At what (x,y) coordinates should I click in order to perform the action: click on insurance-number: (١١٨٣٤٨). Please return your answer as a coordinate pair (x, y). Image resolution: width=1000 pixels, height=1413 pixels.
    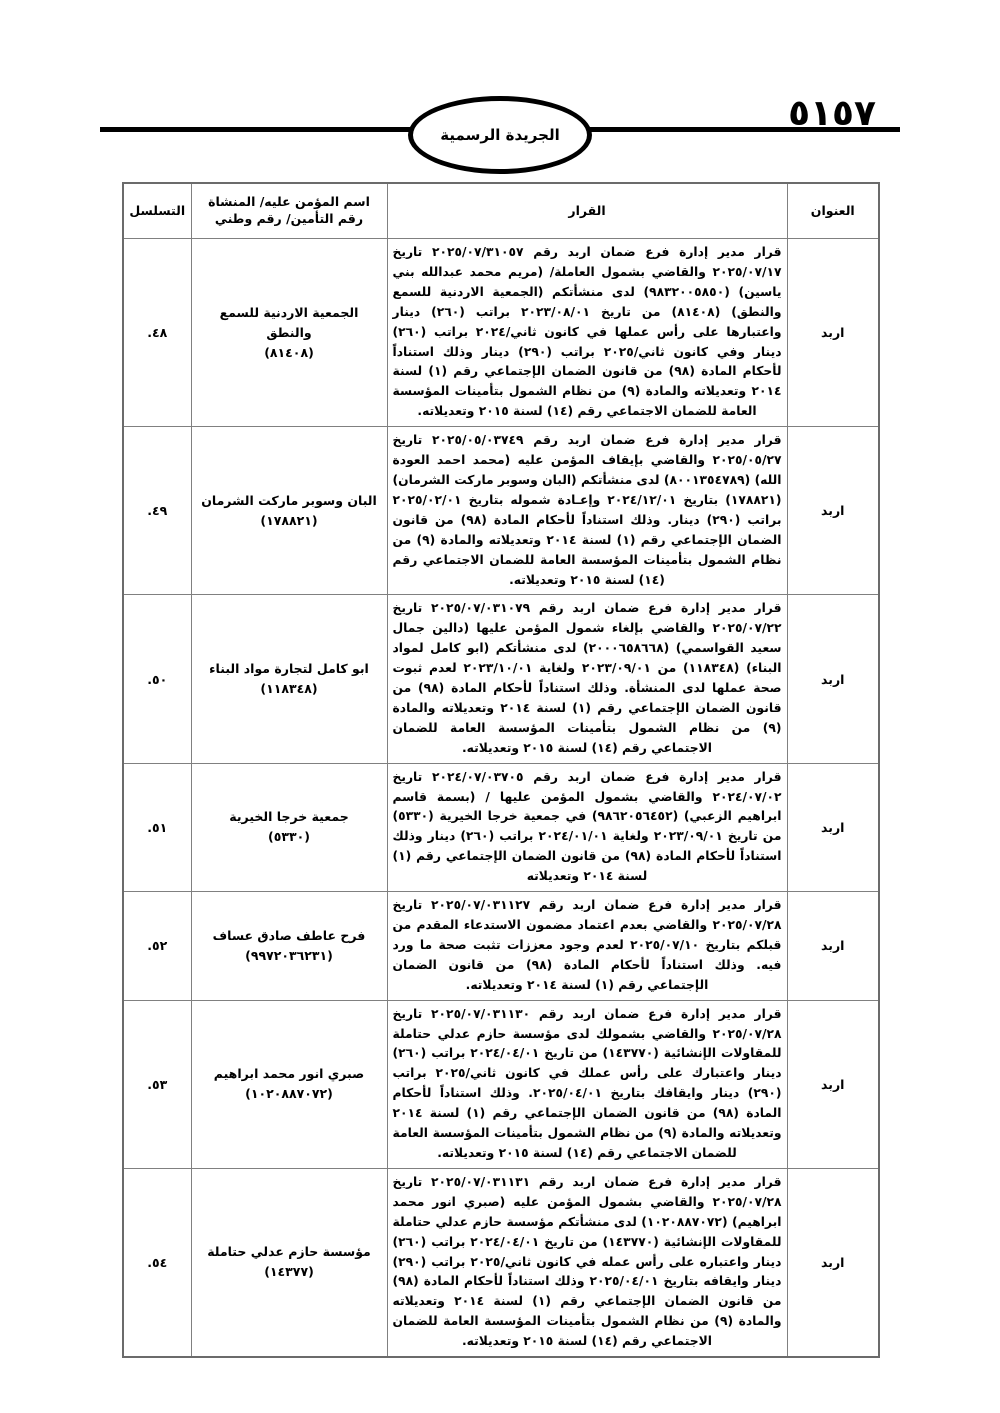
    Looking at the image, I should click on (289, 689).